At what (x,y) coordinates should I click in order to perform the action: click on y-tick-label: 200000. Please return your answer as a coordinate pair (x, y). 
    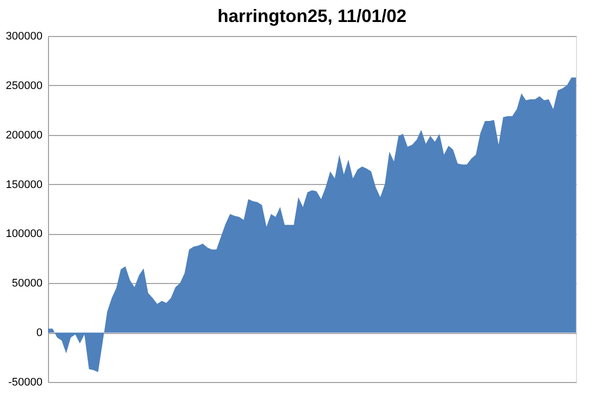
    Looking at the image, I should click on (24, 135).